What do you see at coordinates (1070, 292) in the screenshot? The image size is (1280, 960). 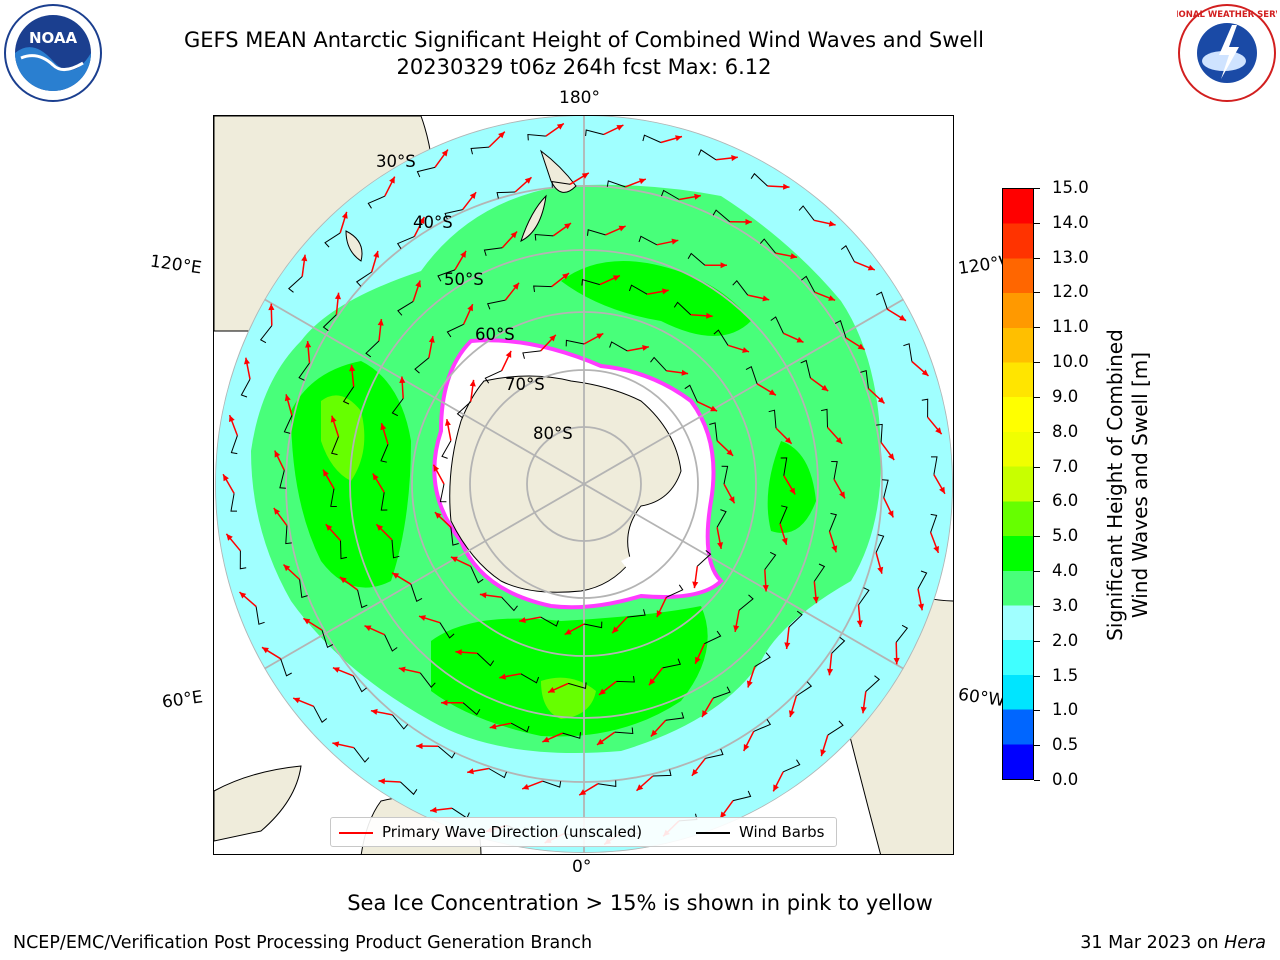 I see `colorbar-tick-label: 12.0` at bounding box center [1070, 292].